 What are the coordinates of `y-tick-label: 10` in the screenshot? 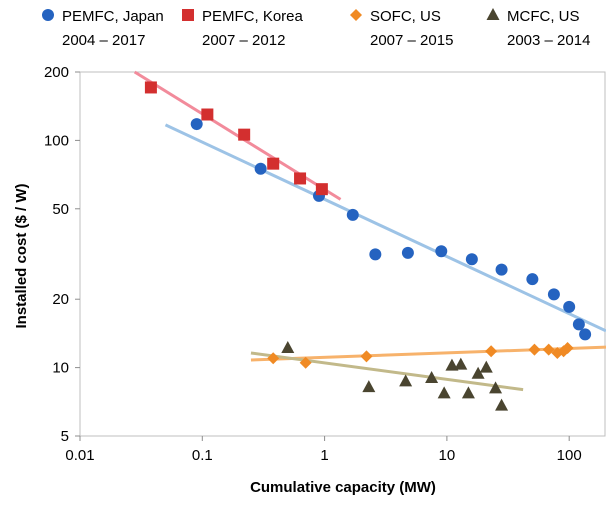 It's located at (60, 368).